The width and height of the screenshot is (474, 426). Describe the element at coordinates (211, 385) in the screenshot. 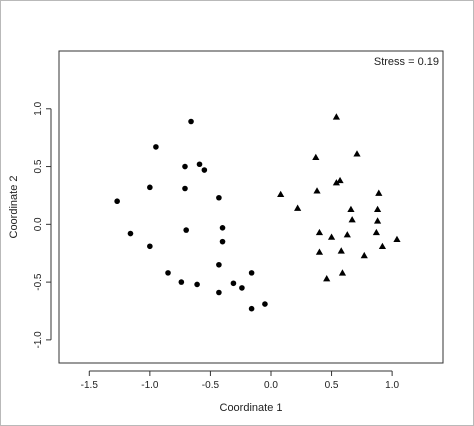

I see `x-tick-label: -0.5` at that location.